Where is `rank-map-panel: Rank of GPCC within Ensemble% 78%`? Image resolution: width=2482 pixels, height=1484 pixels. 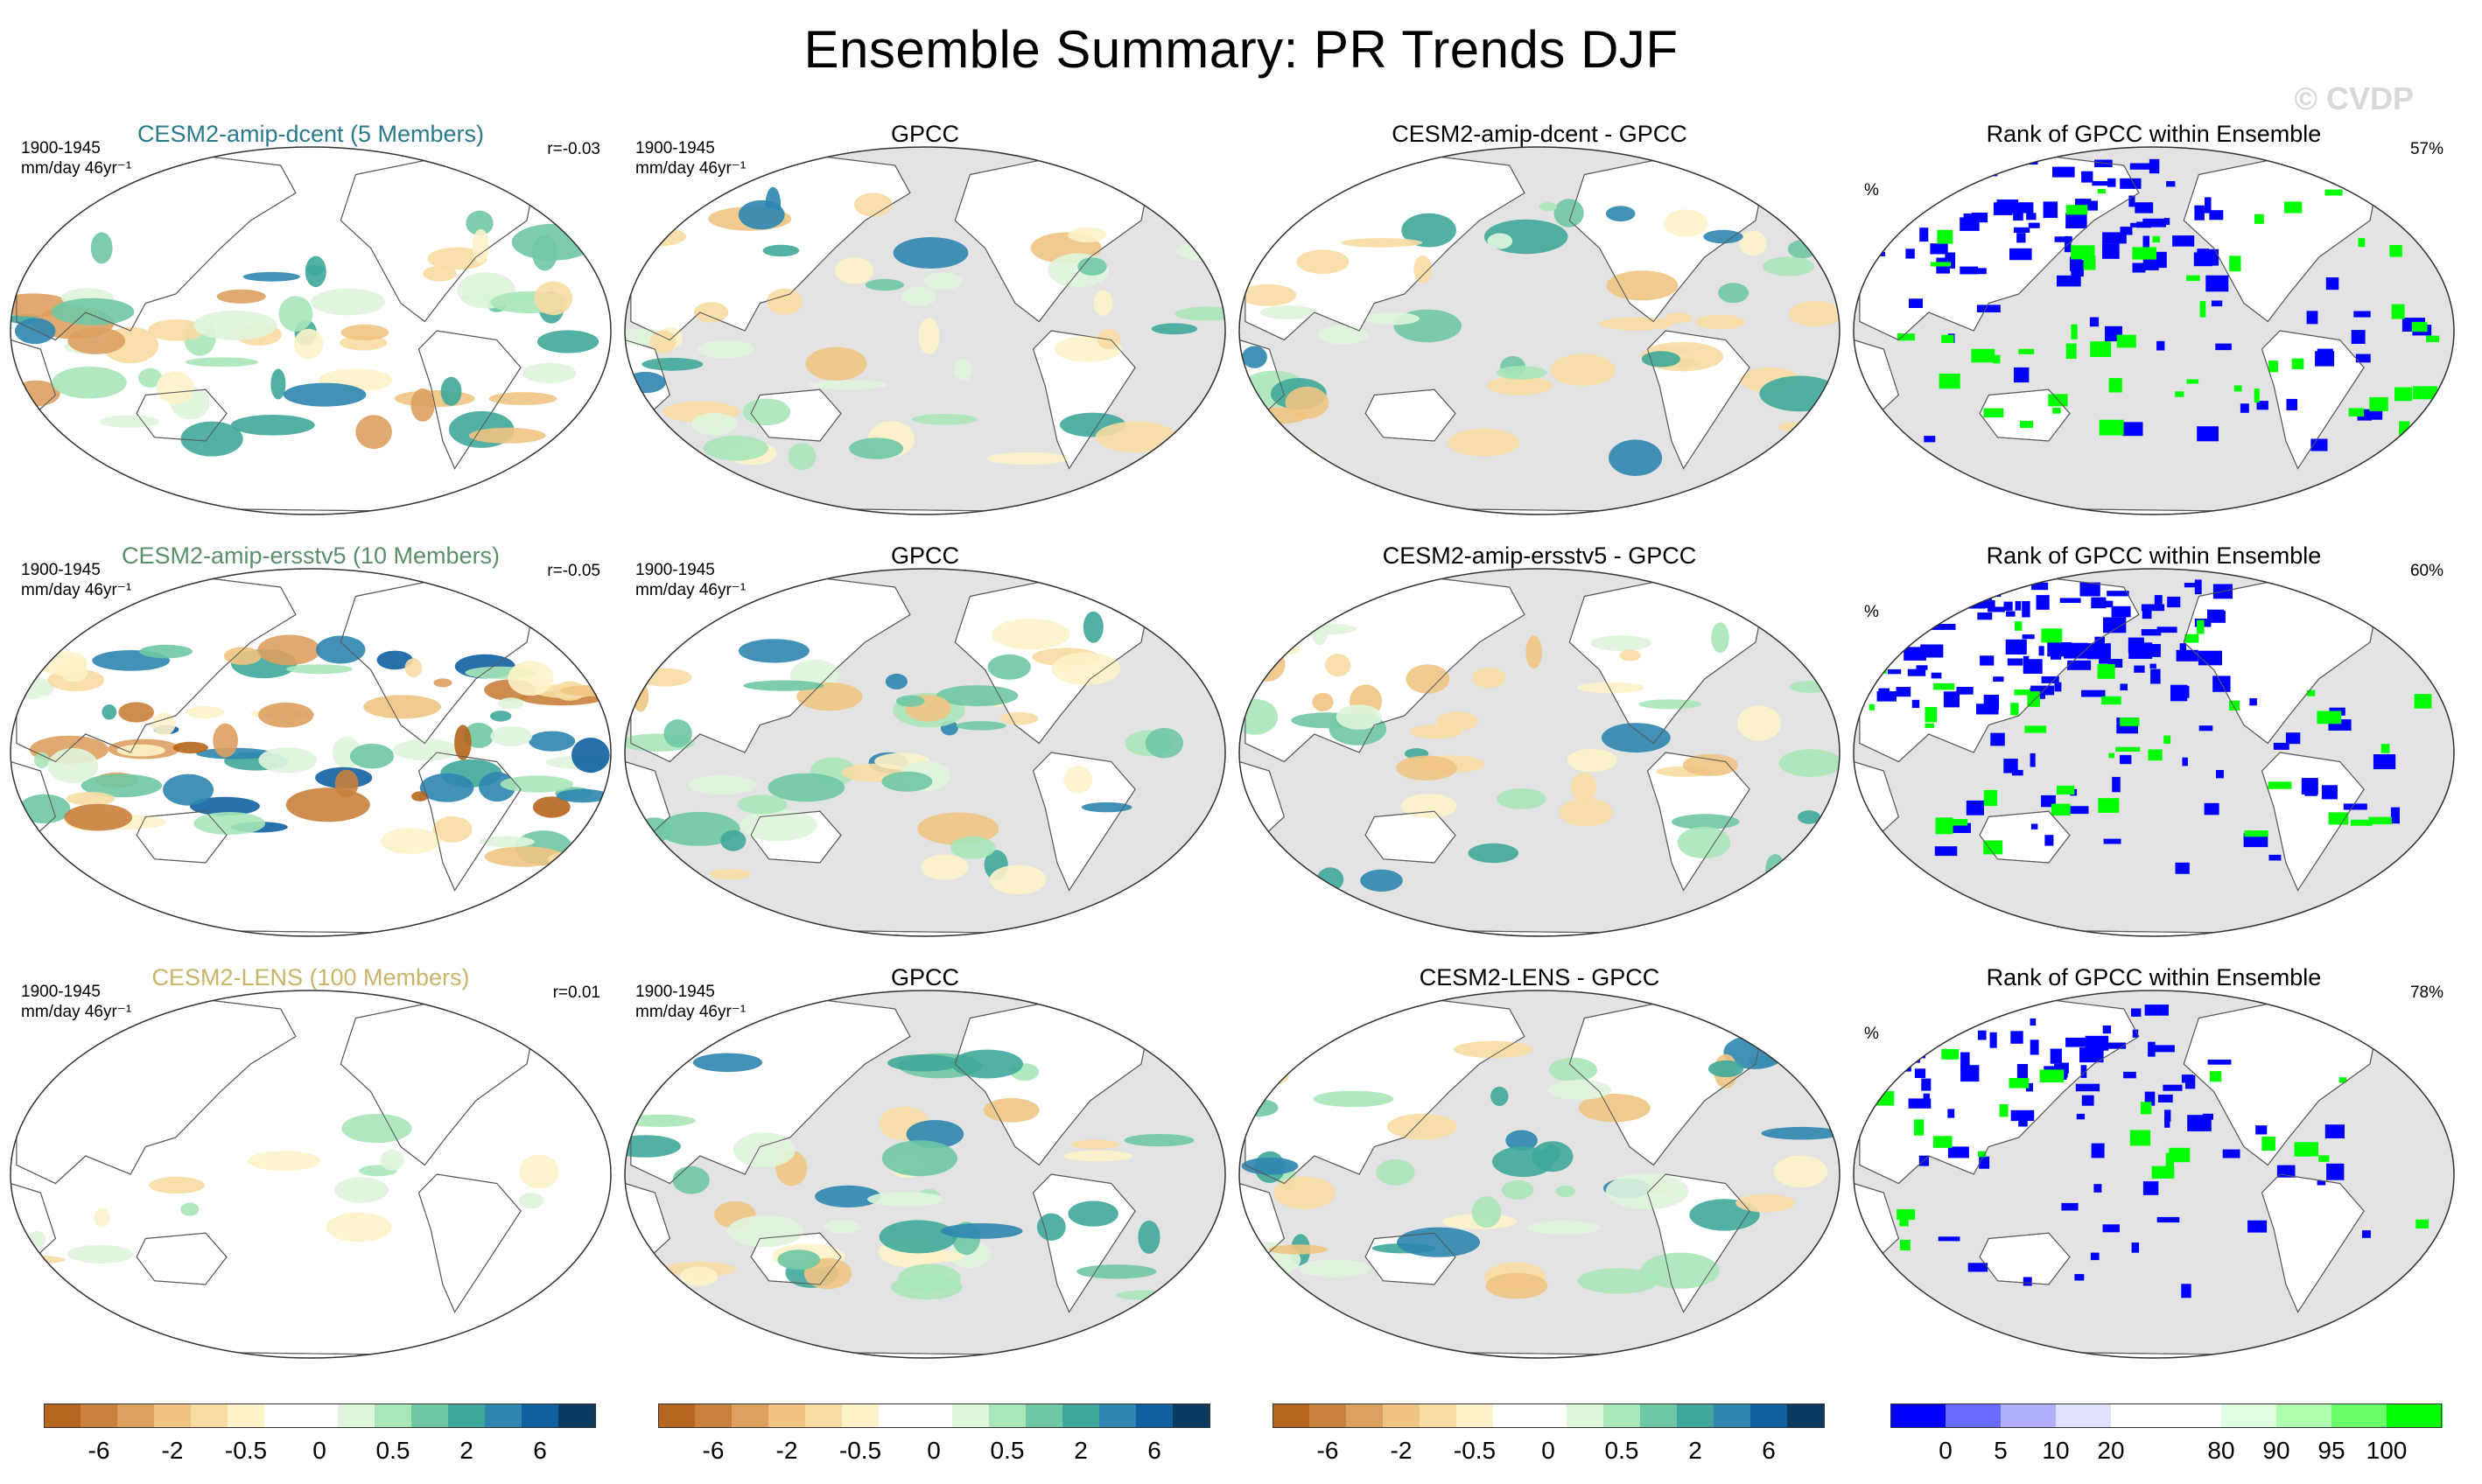
rank-map-panel: Rank of GPCC within Ensemble% 78% is located at coordinates (2154, 1170).